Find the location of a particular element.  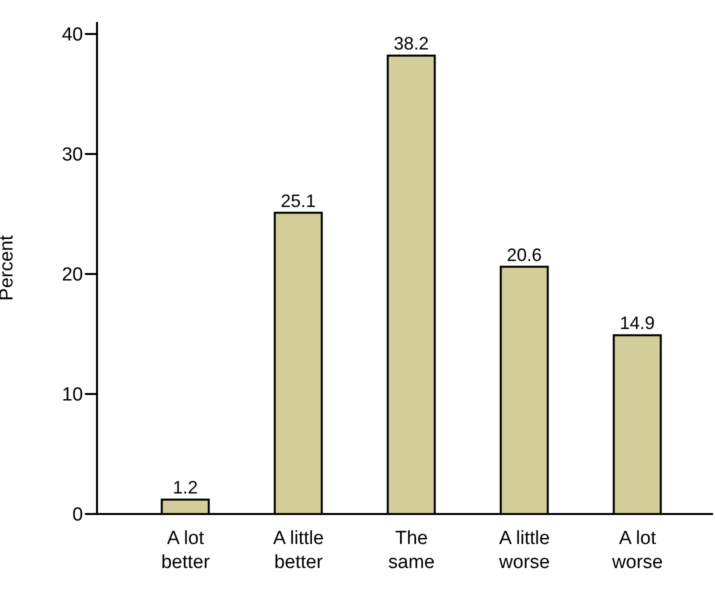

x-tick-label: The same is located at coordinates (411, 550).